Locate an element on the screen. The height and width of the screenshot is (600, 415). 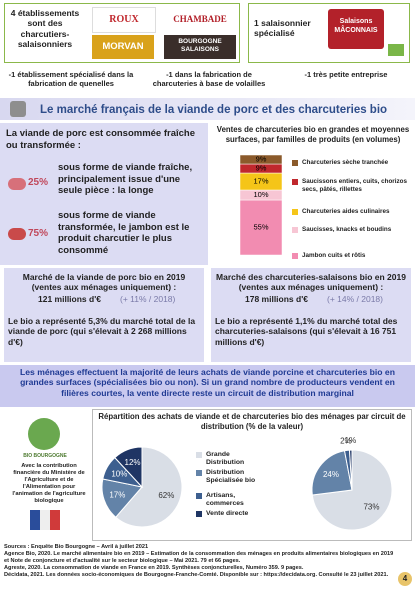
page-number: 4 is located at coordinates (405, 578).